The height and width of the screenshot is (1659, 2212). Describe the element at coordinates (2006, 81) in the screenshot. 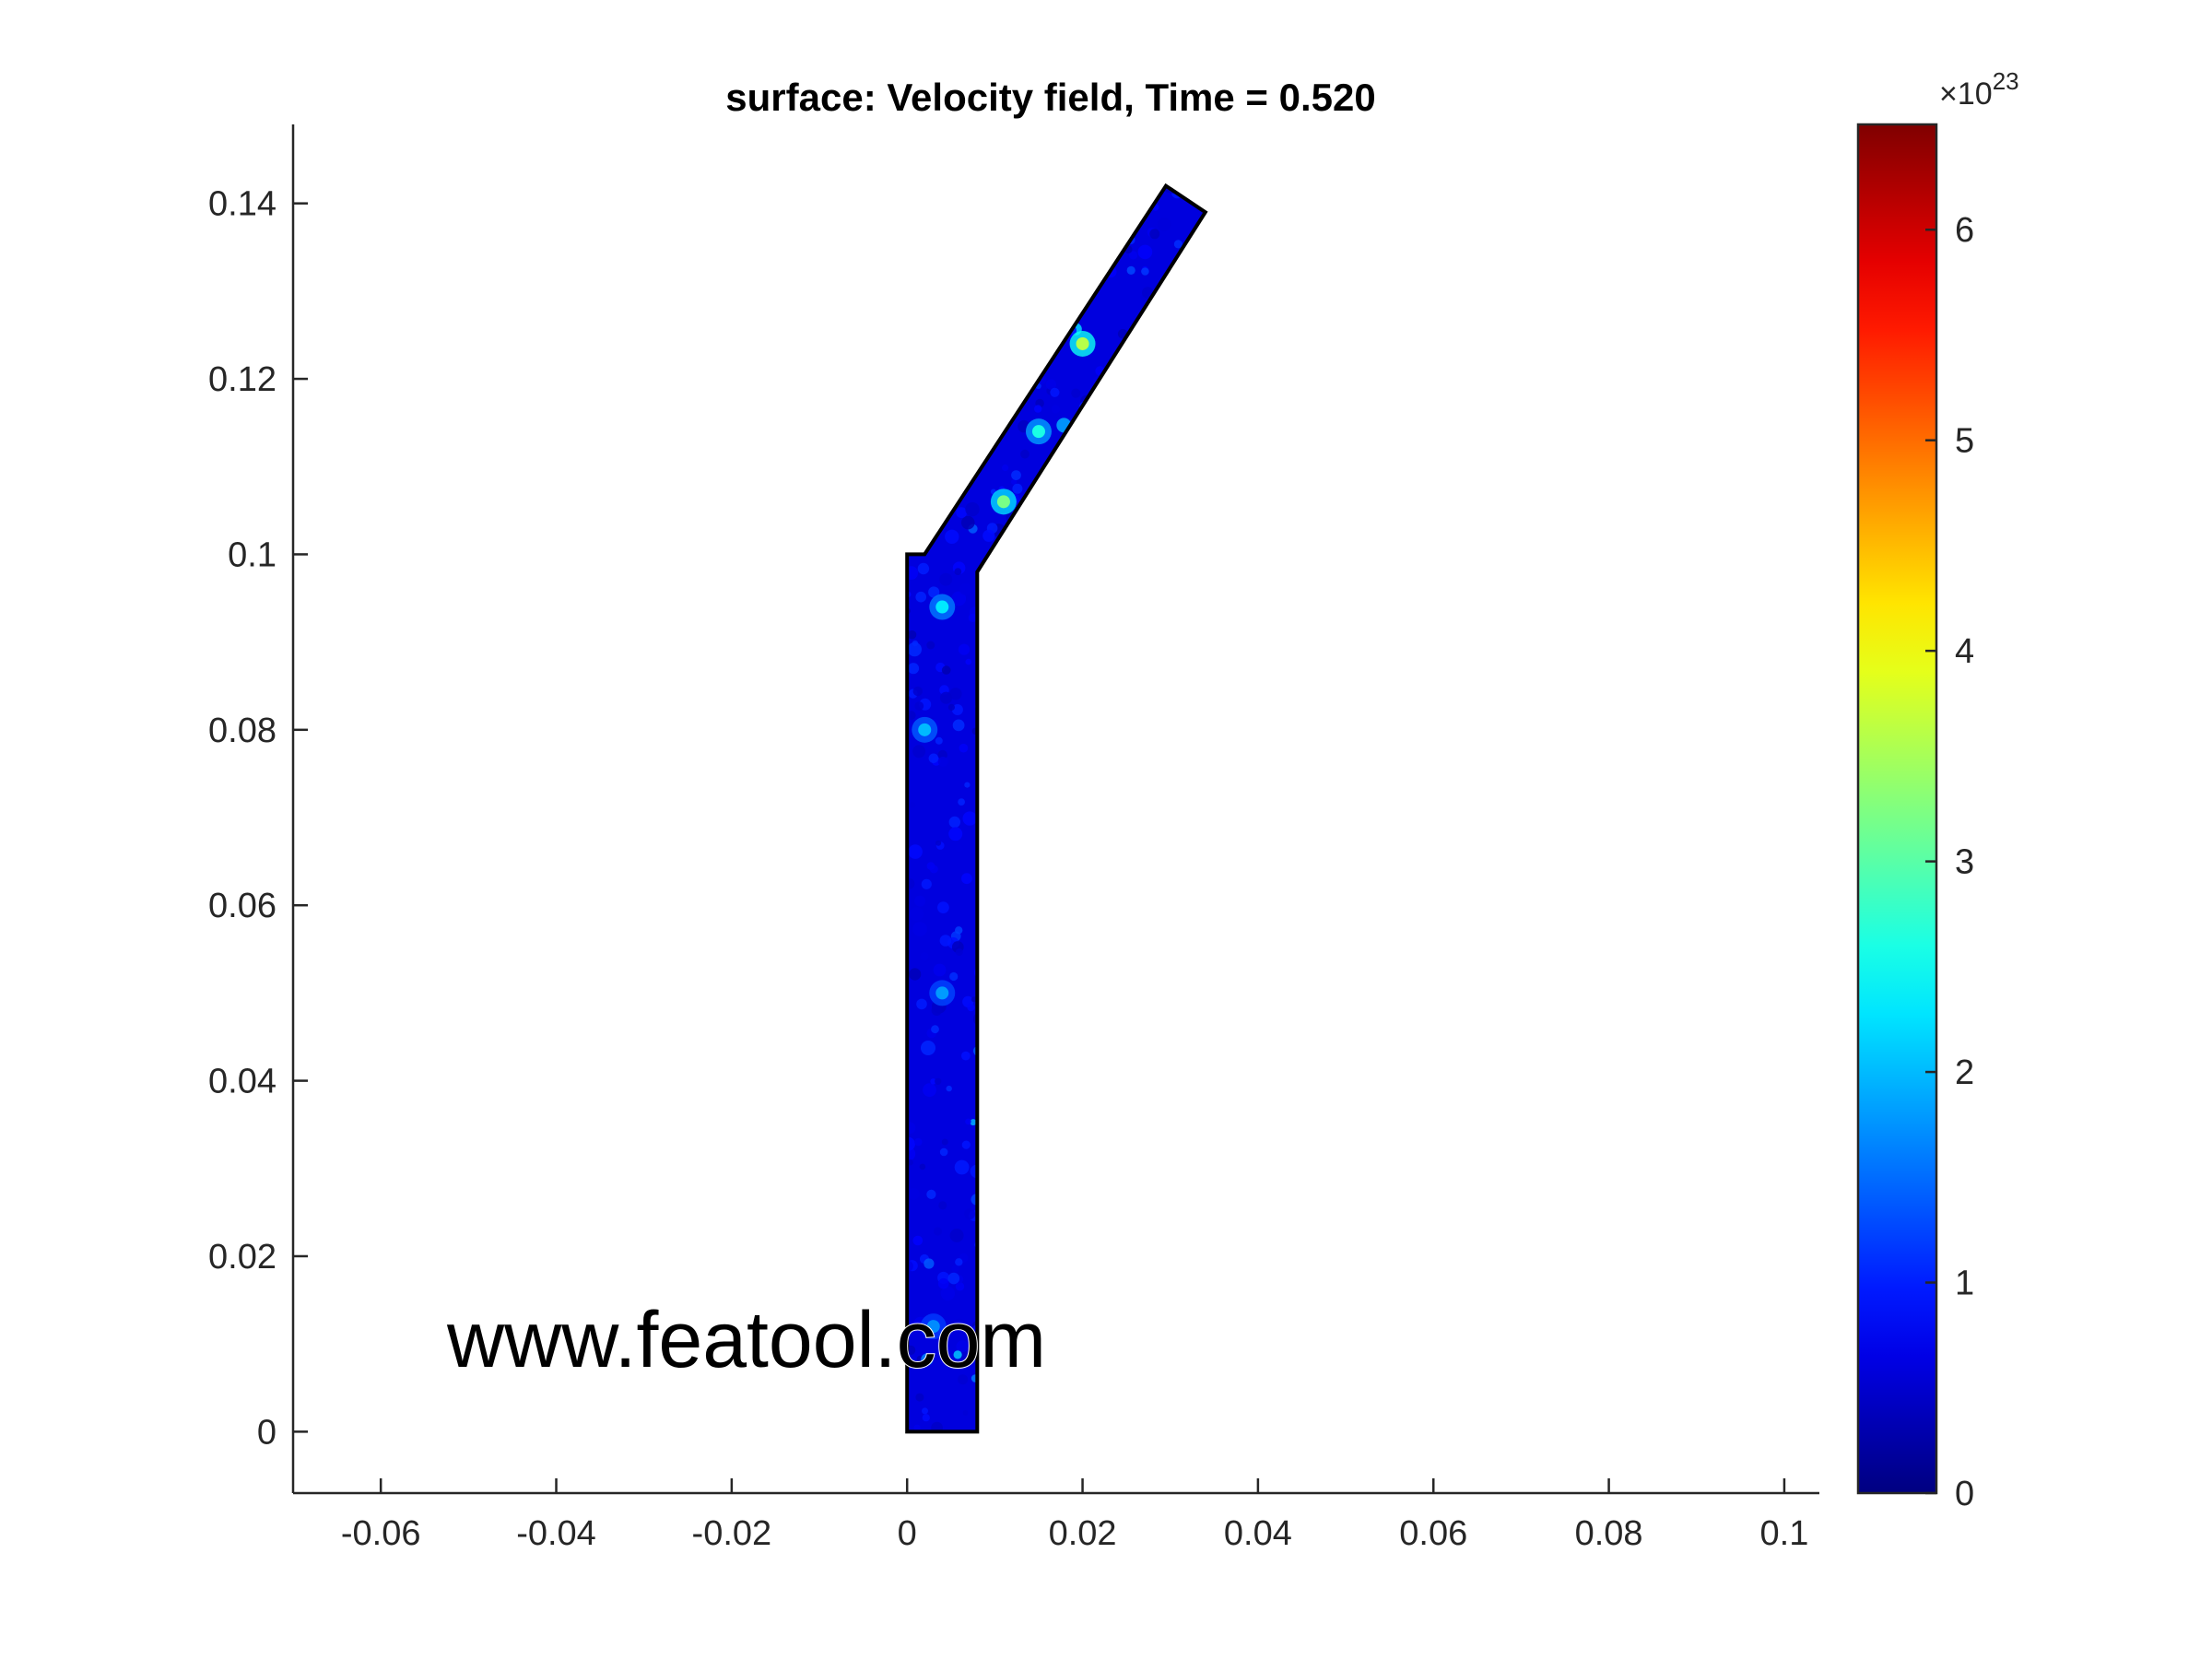

I see `colorbar-multiplier-exponent: 23` at that location.